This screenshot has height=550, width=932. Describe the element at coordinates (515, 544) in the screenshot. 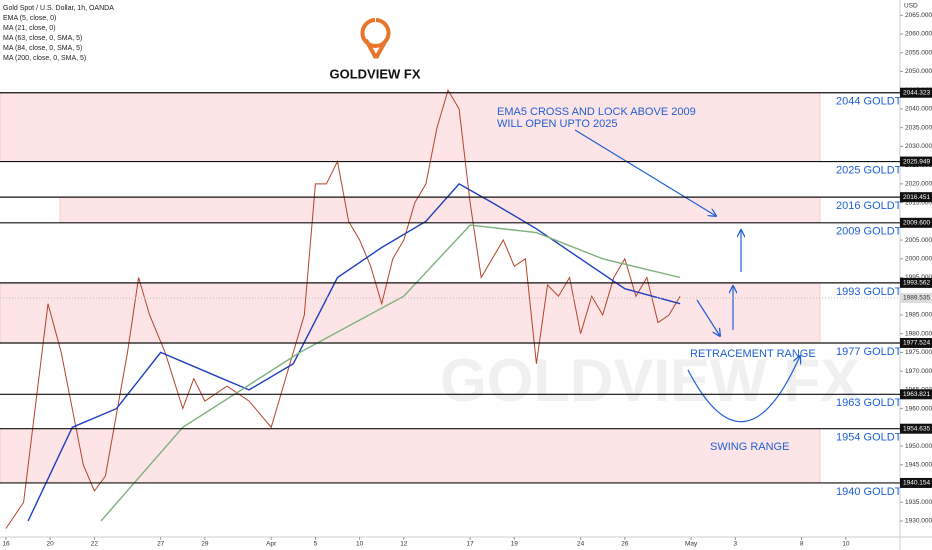

I see `x-tick-label: 19` at that location.